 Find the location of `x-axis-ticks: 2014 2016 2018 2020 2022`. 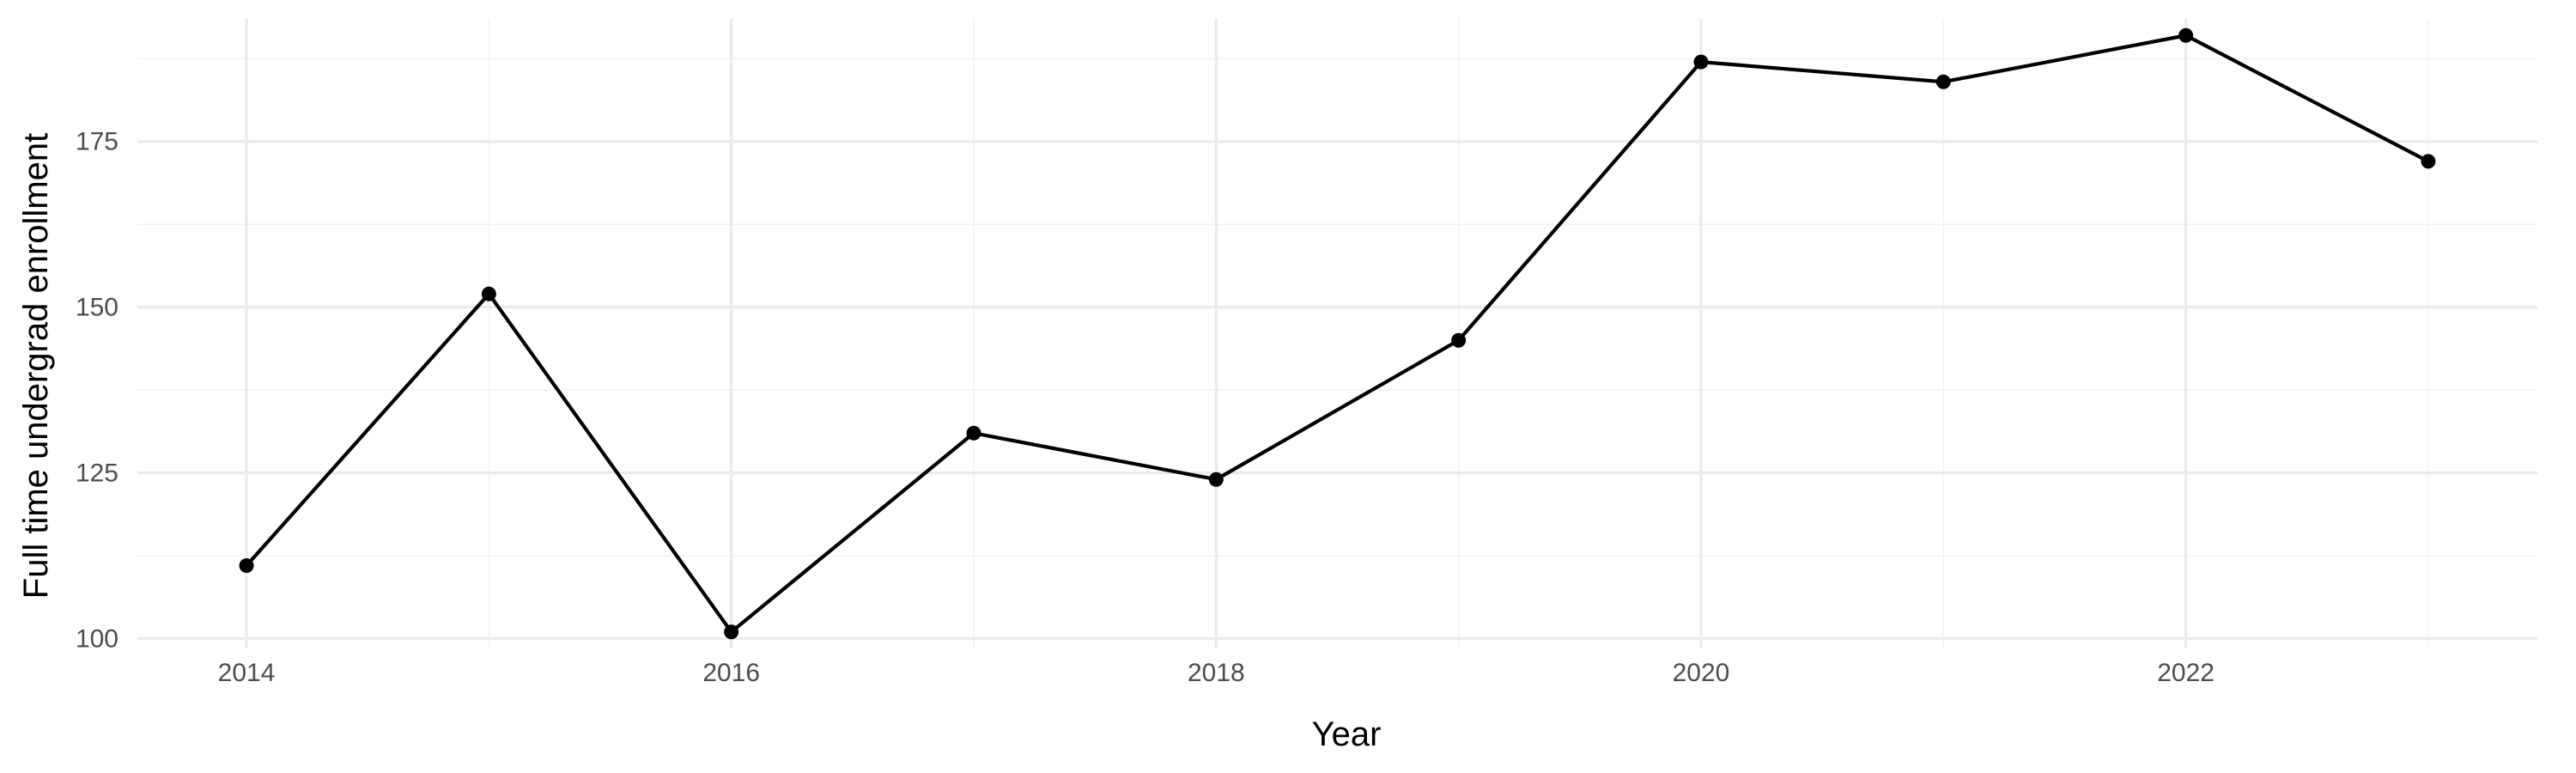

x-axis-ticks: 2014 2016 2018 2020 2022 is located at coordinates (1217, 673).